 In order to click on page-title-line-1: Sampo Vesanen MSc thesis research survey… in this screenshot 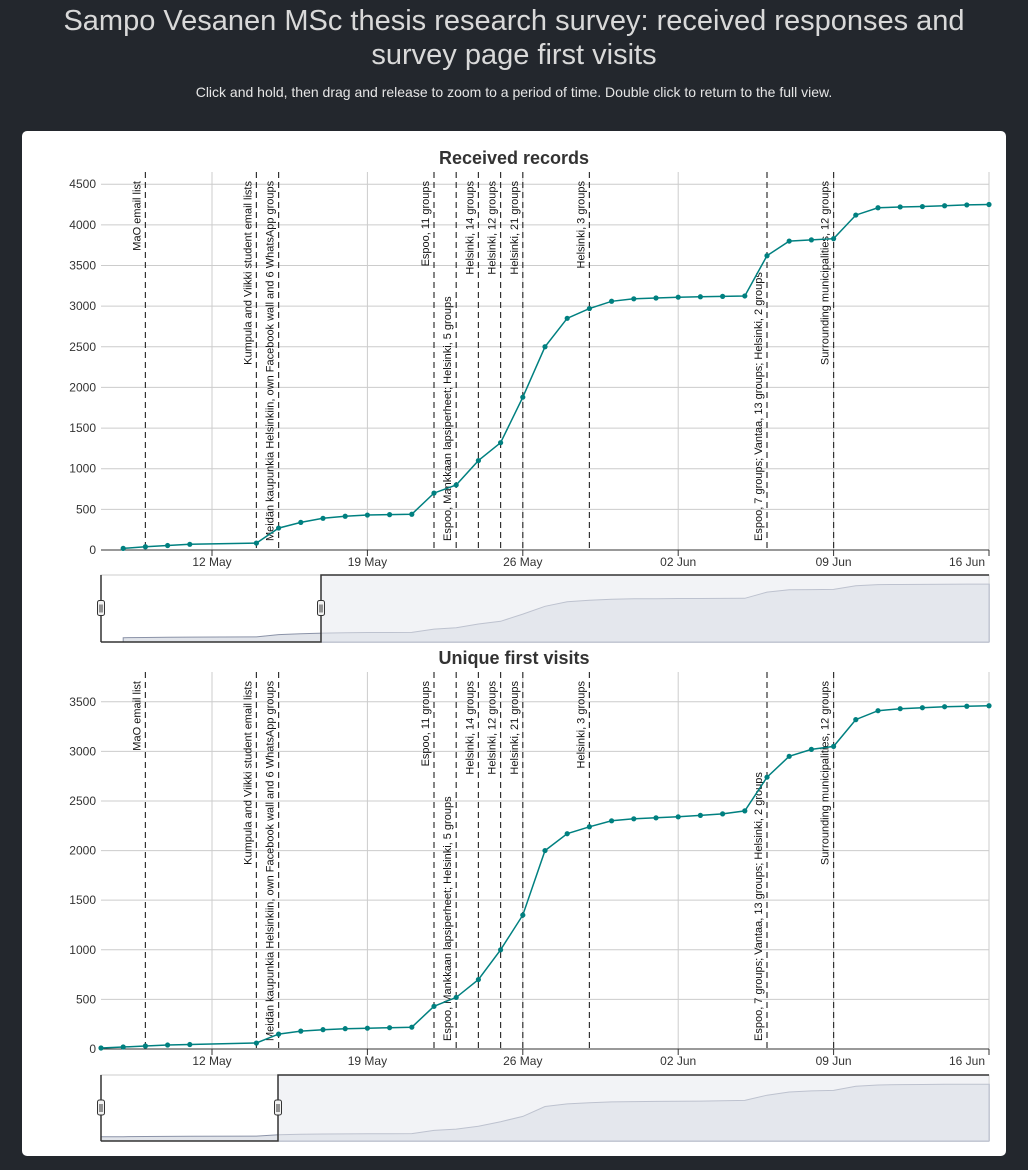, I will do `click(514, 21)`.